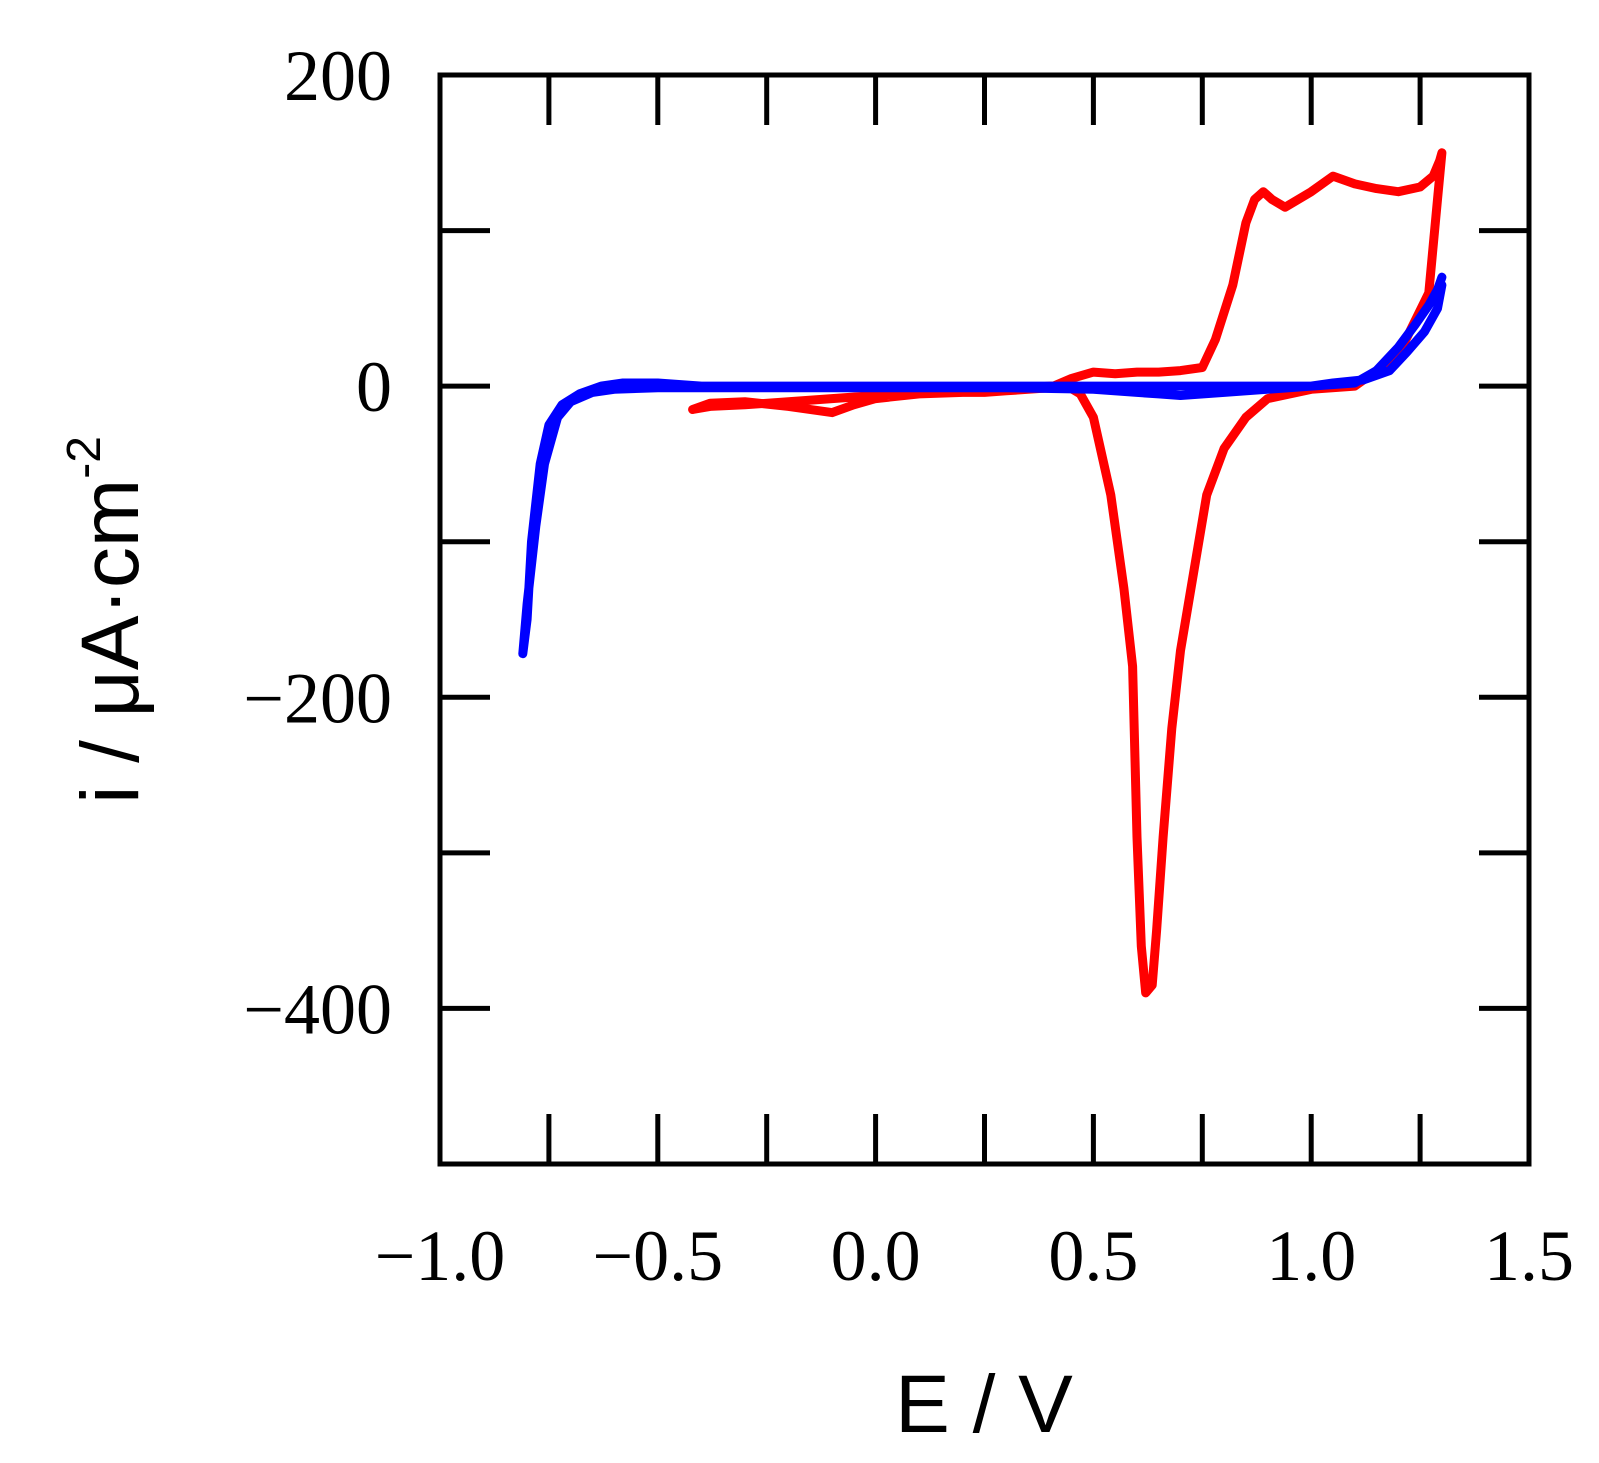 The image size is (1599, 1463). I want to click on x-tick-label: 0.5, so click(1093, 1256).